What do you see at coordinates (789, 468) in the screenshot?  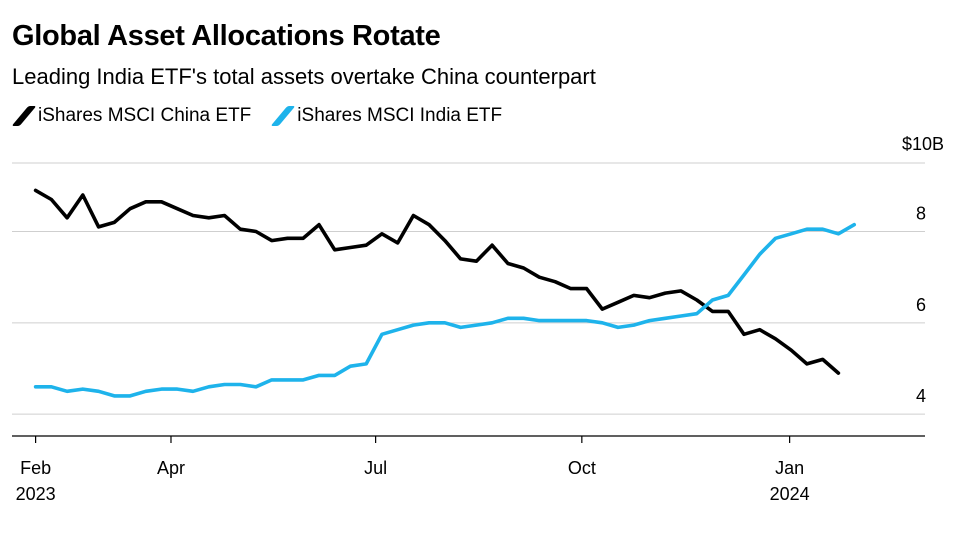 I see `x-tick-label: Jan` at bounding box center [789, 468].